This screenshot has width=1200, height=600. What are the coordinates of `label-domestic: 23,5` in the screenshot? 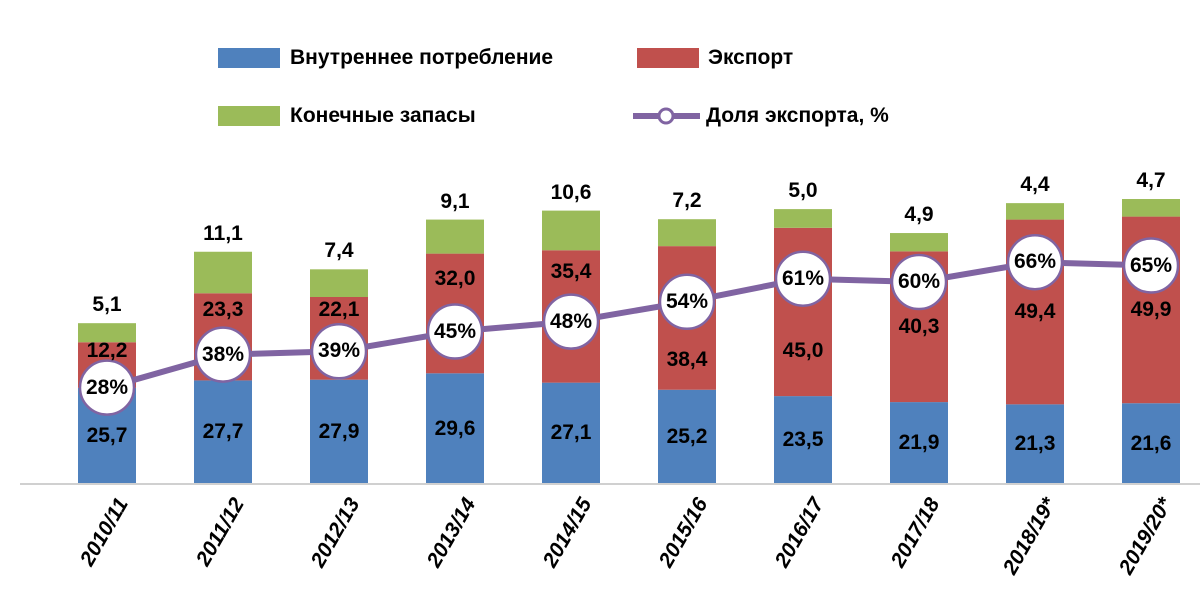 It's located at (803, 440).